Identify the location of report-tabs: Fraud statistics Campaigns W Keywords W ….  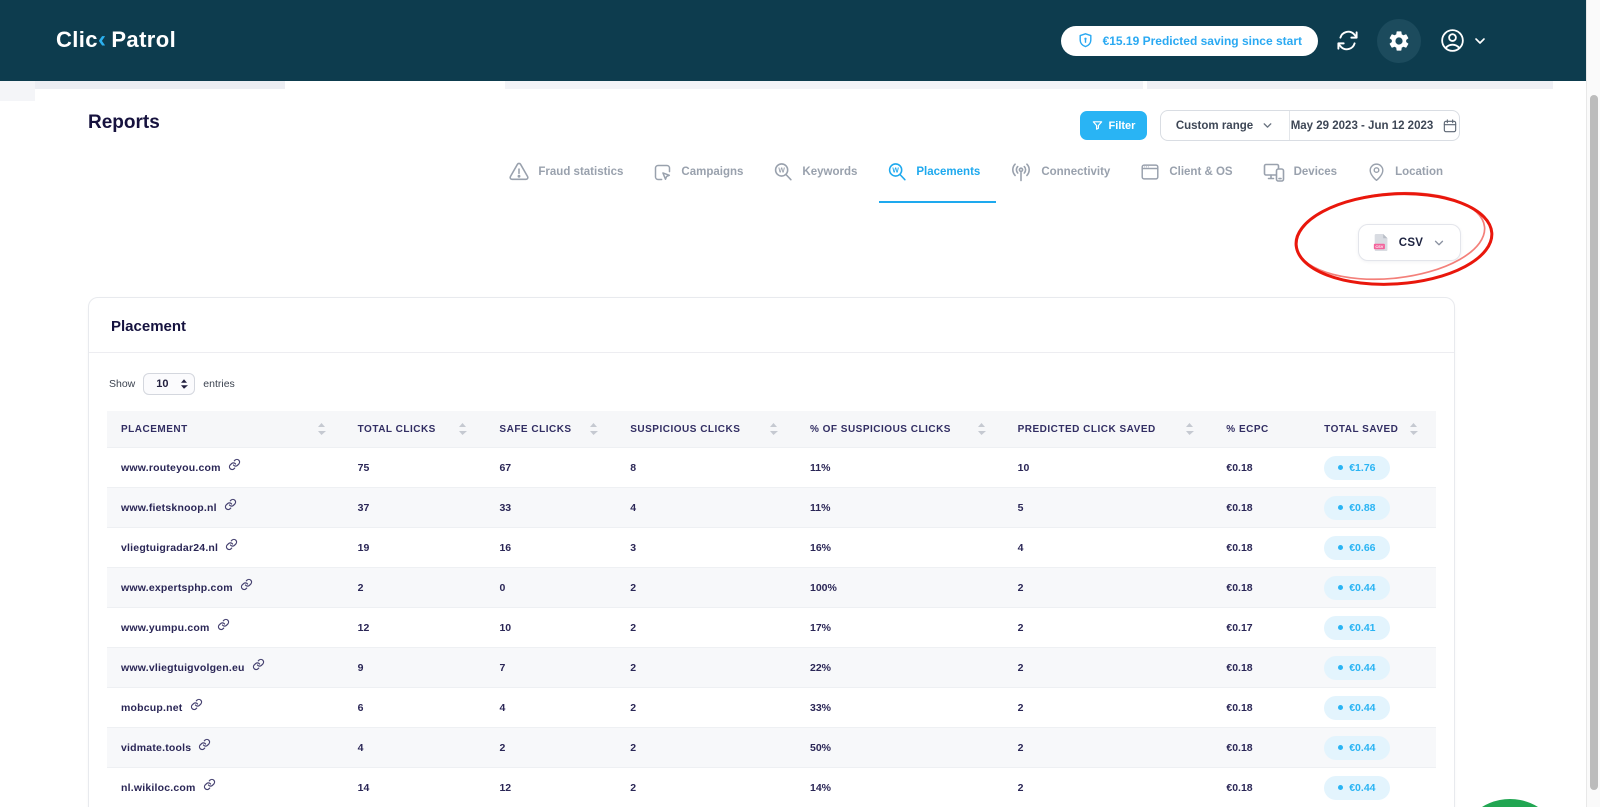
(975, 180).